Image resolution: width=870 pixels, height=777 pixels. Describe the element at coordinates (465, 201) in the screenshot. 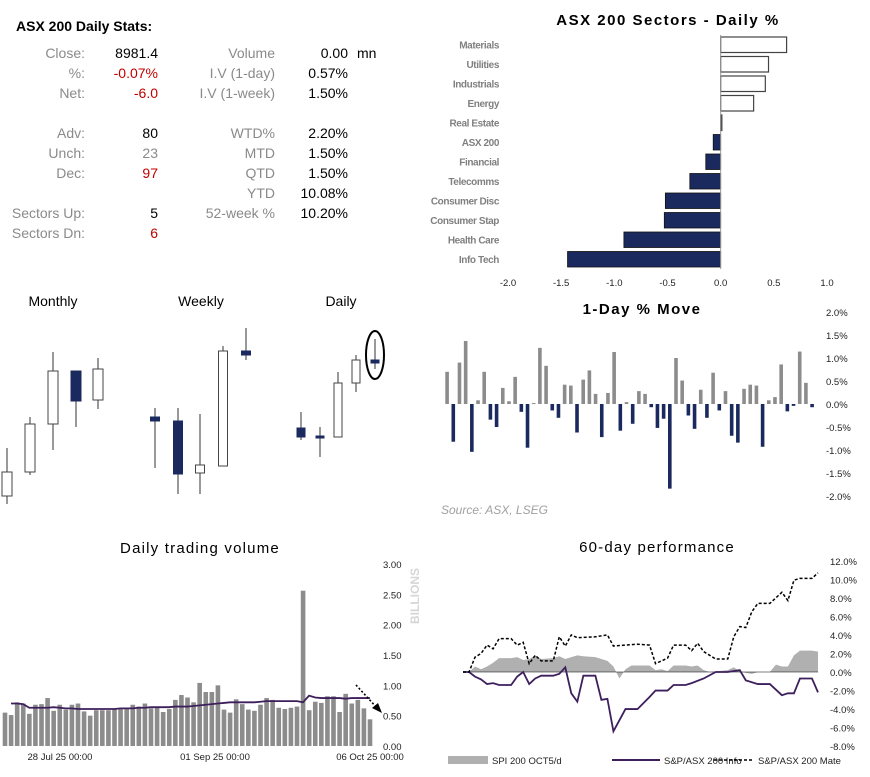

I see `sector-label: Consumer Disc` at that location.